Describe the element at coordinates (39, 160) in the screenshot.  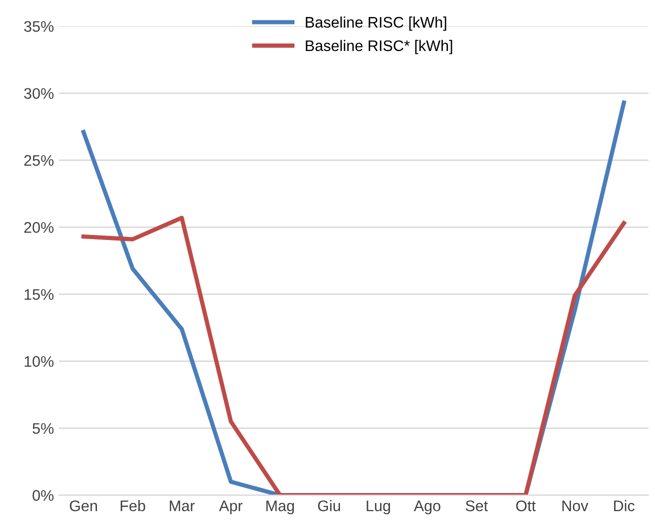
I see `y-tick-label: 25%` at that location.